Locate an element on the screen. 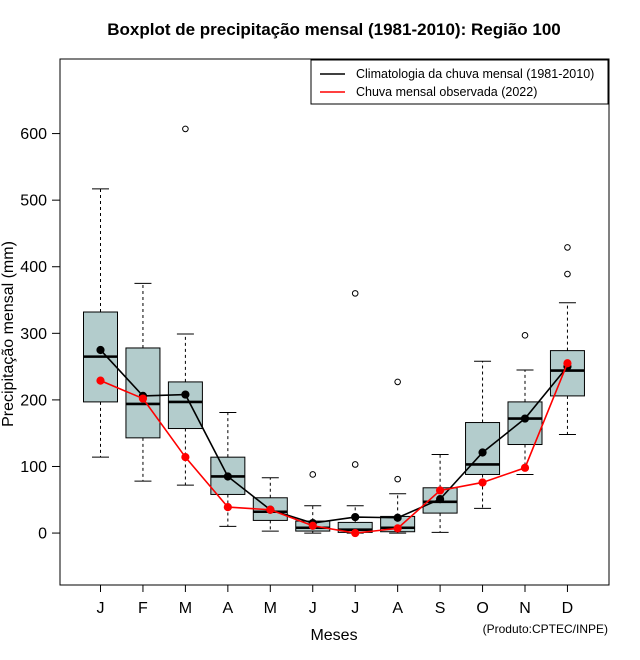 This screenshot has width=640, height=660. legend-label-climatology: Climatologia da chuva mensal (1981-2010) is located at coordinates (475, 74).